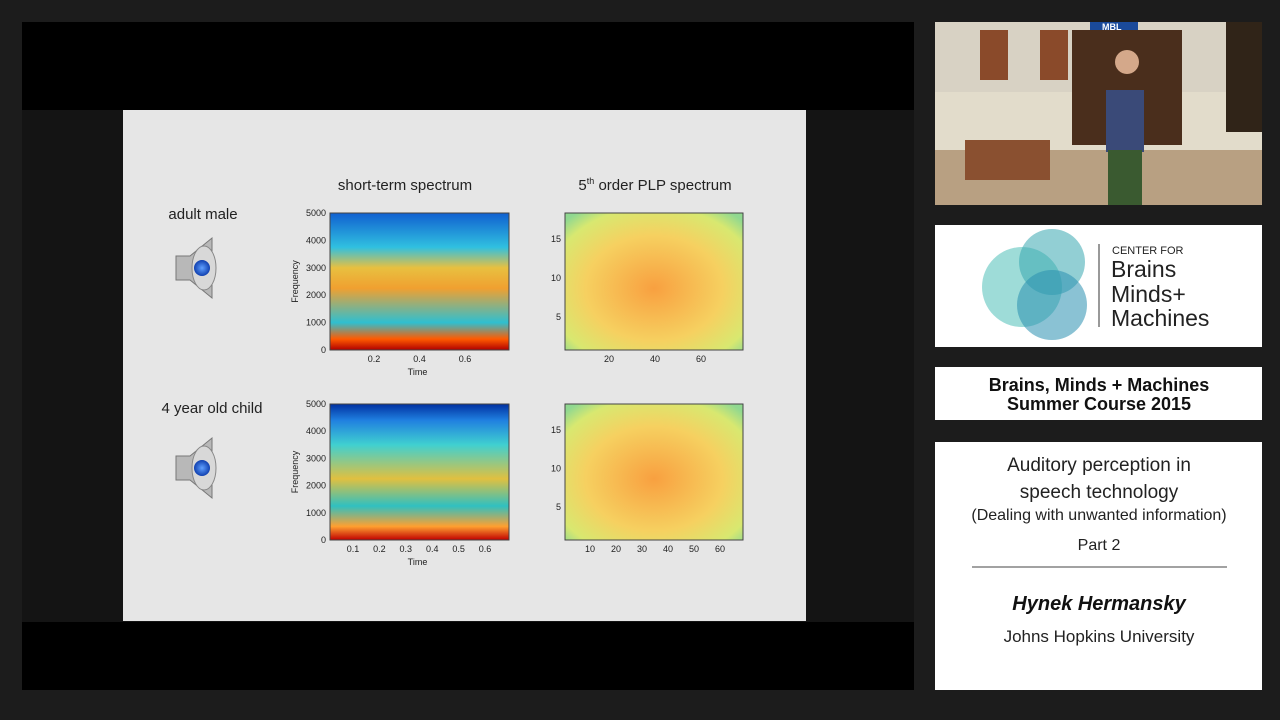 This screenshot has height=720, width=1280. I want to click on x-tick-label: 0.1, so click(353, 549).